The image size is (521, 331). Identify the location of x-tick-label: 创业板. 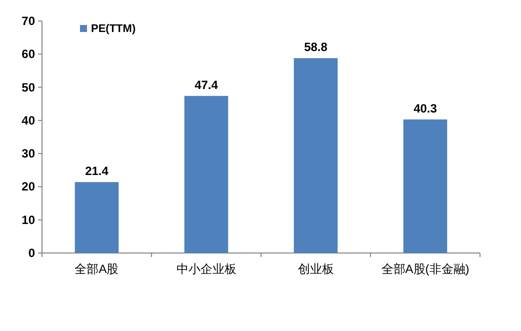
(316, 269).